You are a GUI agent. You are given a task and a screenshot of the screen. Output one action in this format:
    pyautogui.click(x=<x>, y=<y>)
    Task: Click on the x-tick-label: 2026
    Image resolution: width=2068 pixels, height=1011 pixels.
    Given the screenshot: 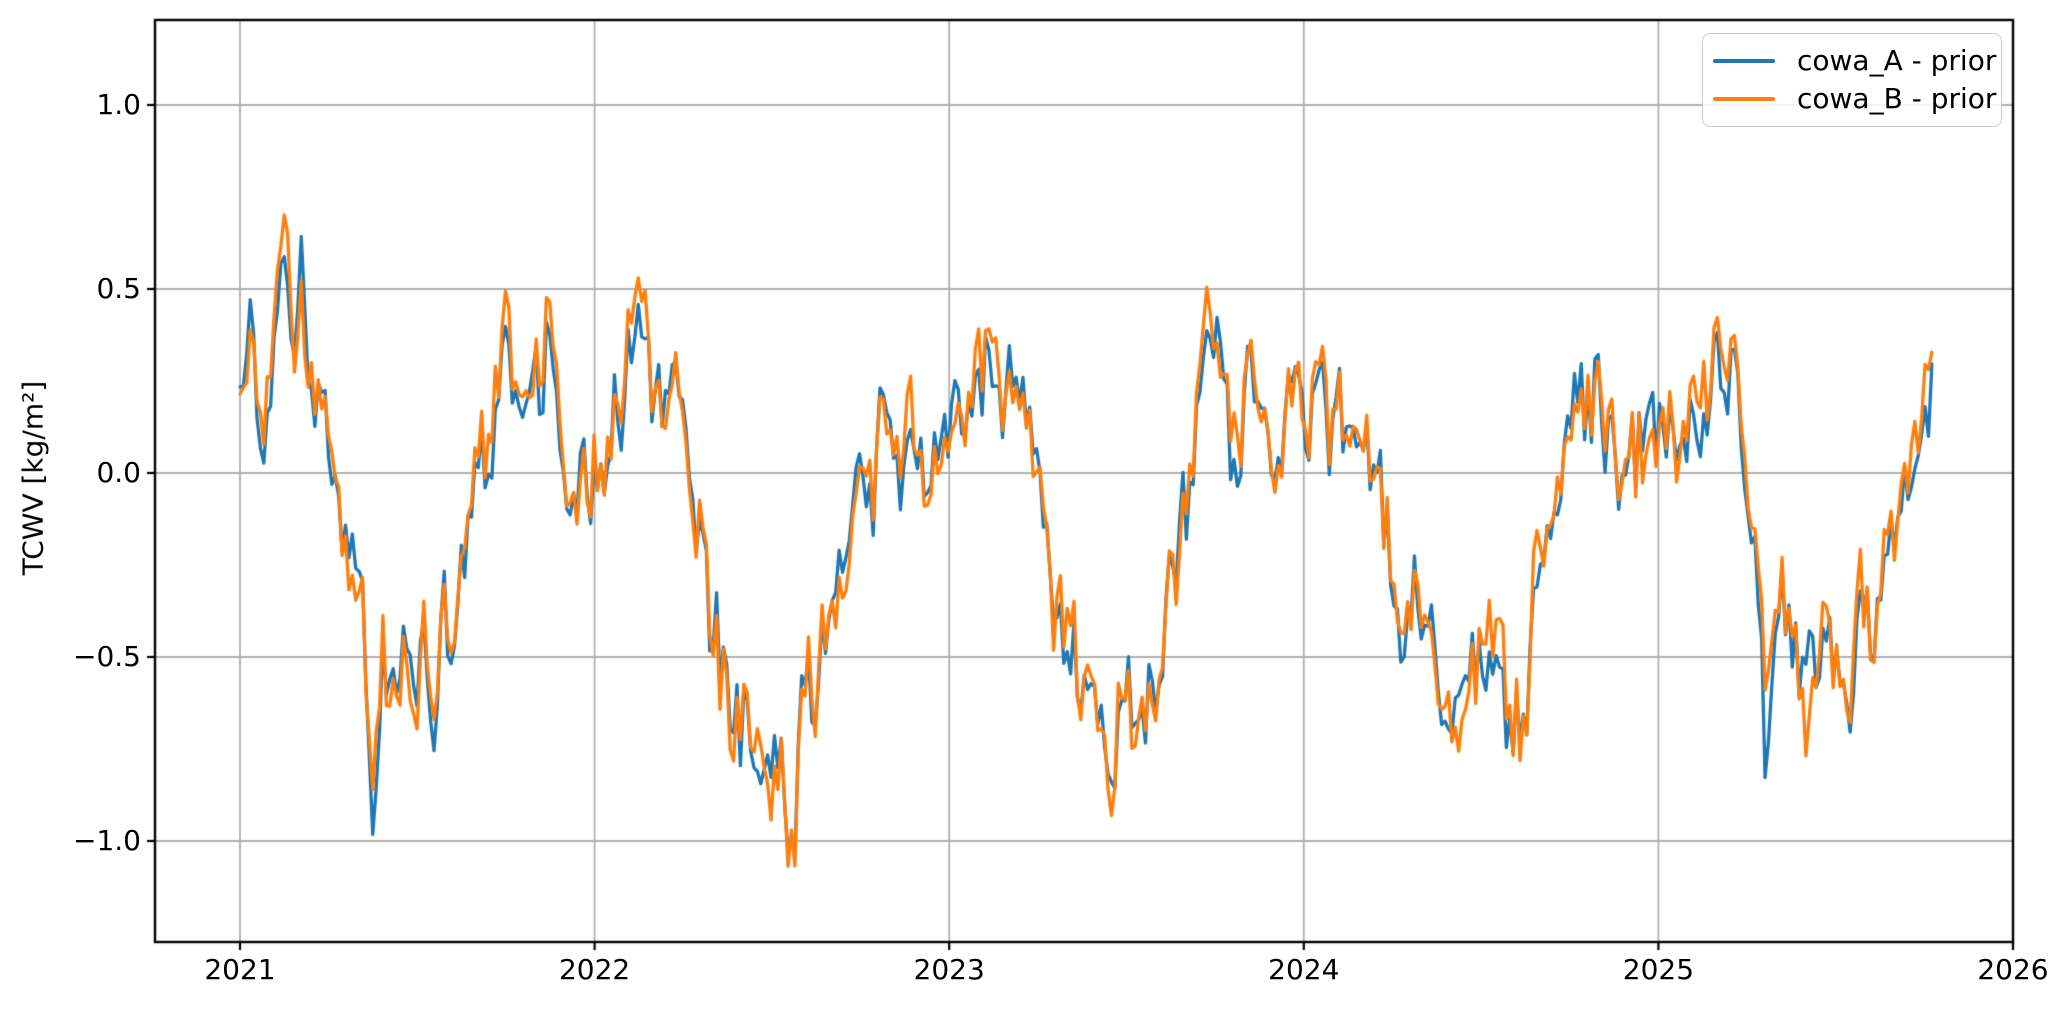 What is the action you would take?
    pyautogui.click(x=2013, y=969)
    